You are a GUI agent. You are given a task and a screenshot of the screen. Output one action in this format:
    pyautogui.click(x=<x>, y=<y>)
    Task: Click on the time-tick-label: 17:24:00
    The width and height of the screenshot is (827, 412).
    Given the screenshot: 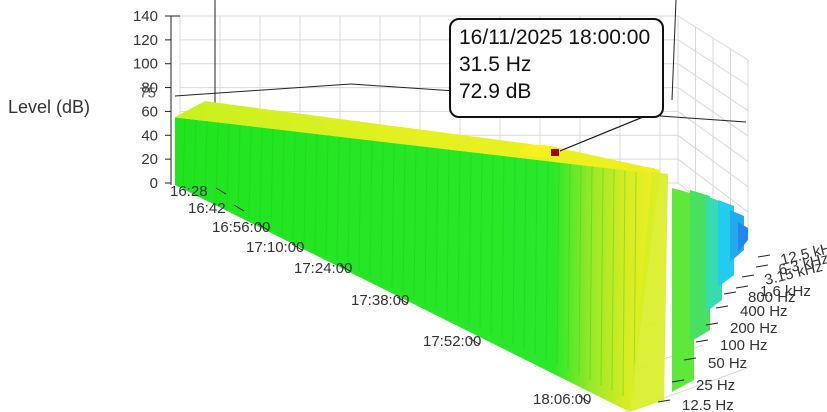 What is the action you would take?
    pyautogui.click(x=323, y=268)
    